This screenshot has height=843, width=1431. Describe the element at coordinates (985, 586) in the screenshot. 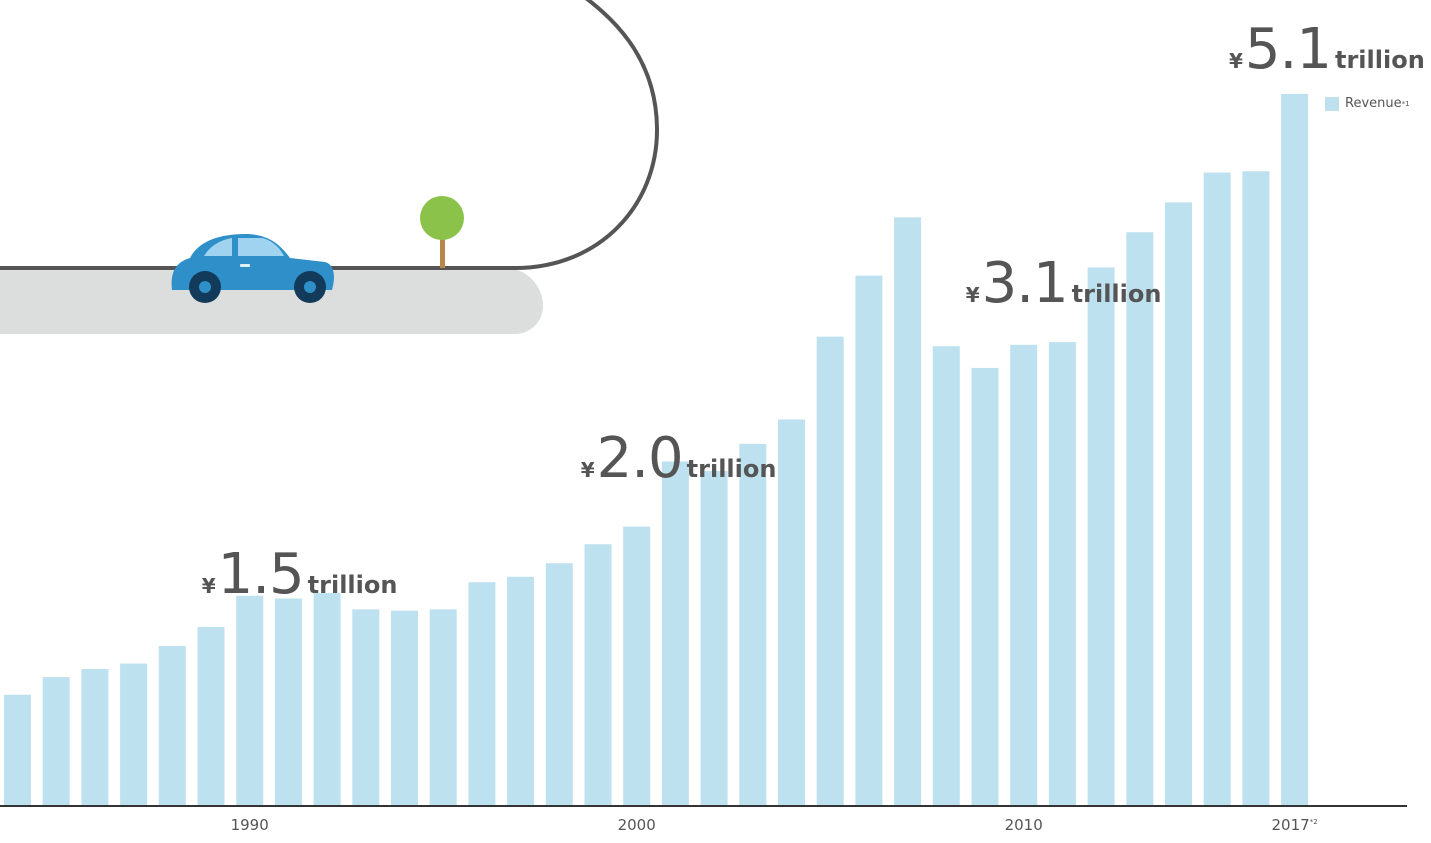

I see `bar-2009` at that location.